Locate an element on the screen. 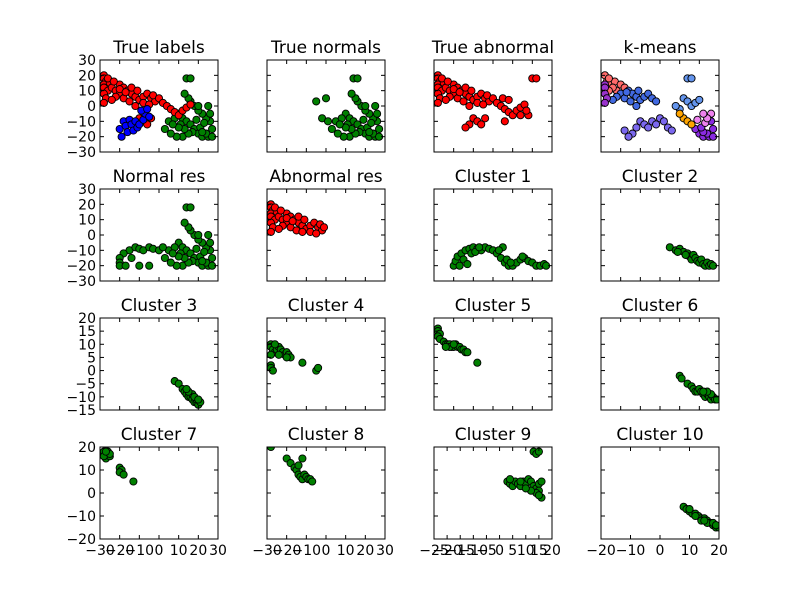  subplot-10: Cluster 4 is located at coordinates (326, 353).